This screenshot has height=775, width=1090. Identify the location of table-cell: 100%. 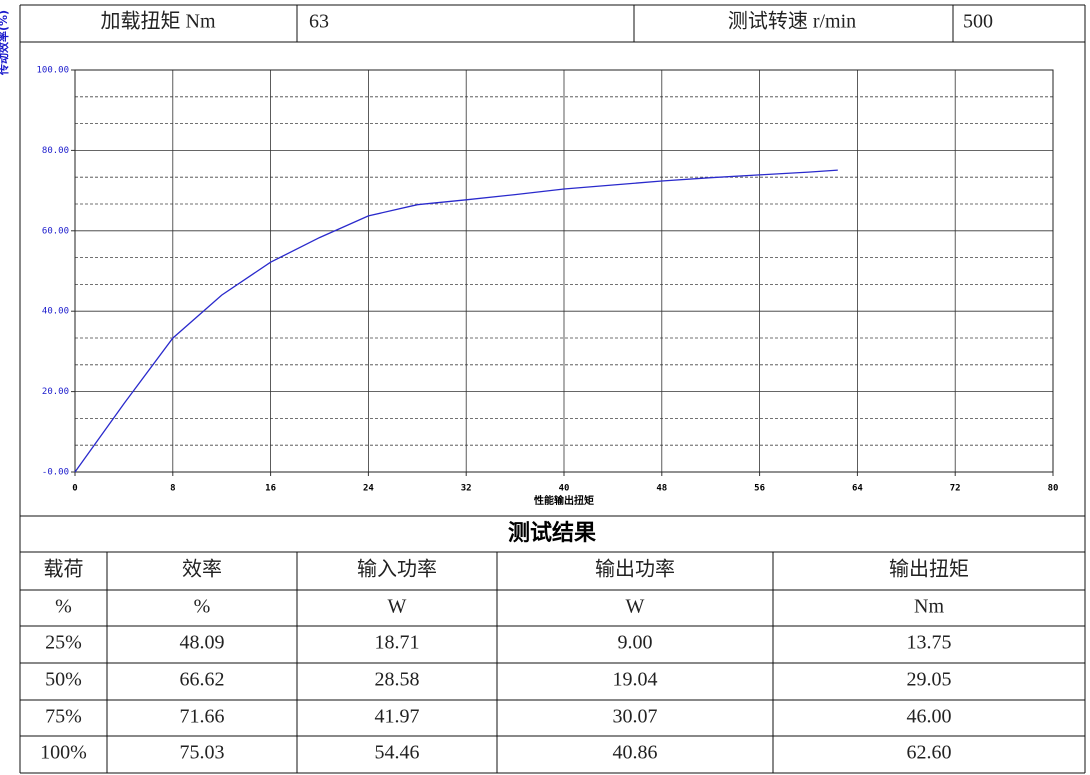
(63, 753).